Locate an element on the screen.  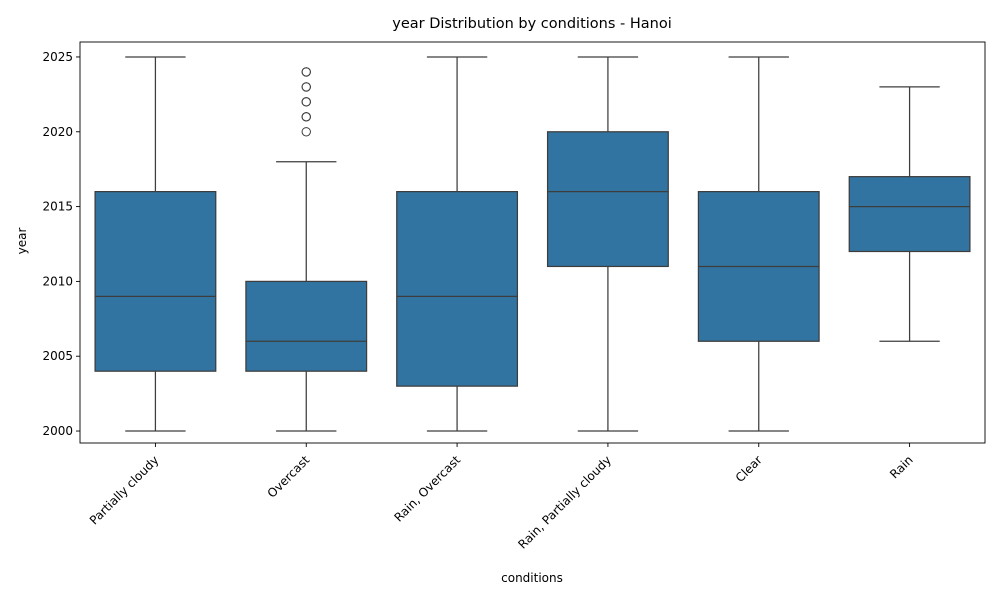
y-tick-label: 2015 is located at coordinates (57, 207).